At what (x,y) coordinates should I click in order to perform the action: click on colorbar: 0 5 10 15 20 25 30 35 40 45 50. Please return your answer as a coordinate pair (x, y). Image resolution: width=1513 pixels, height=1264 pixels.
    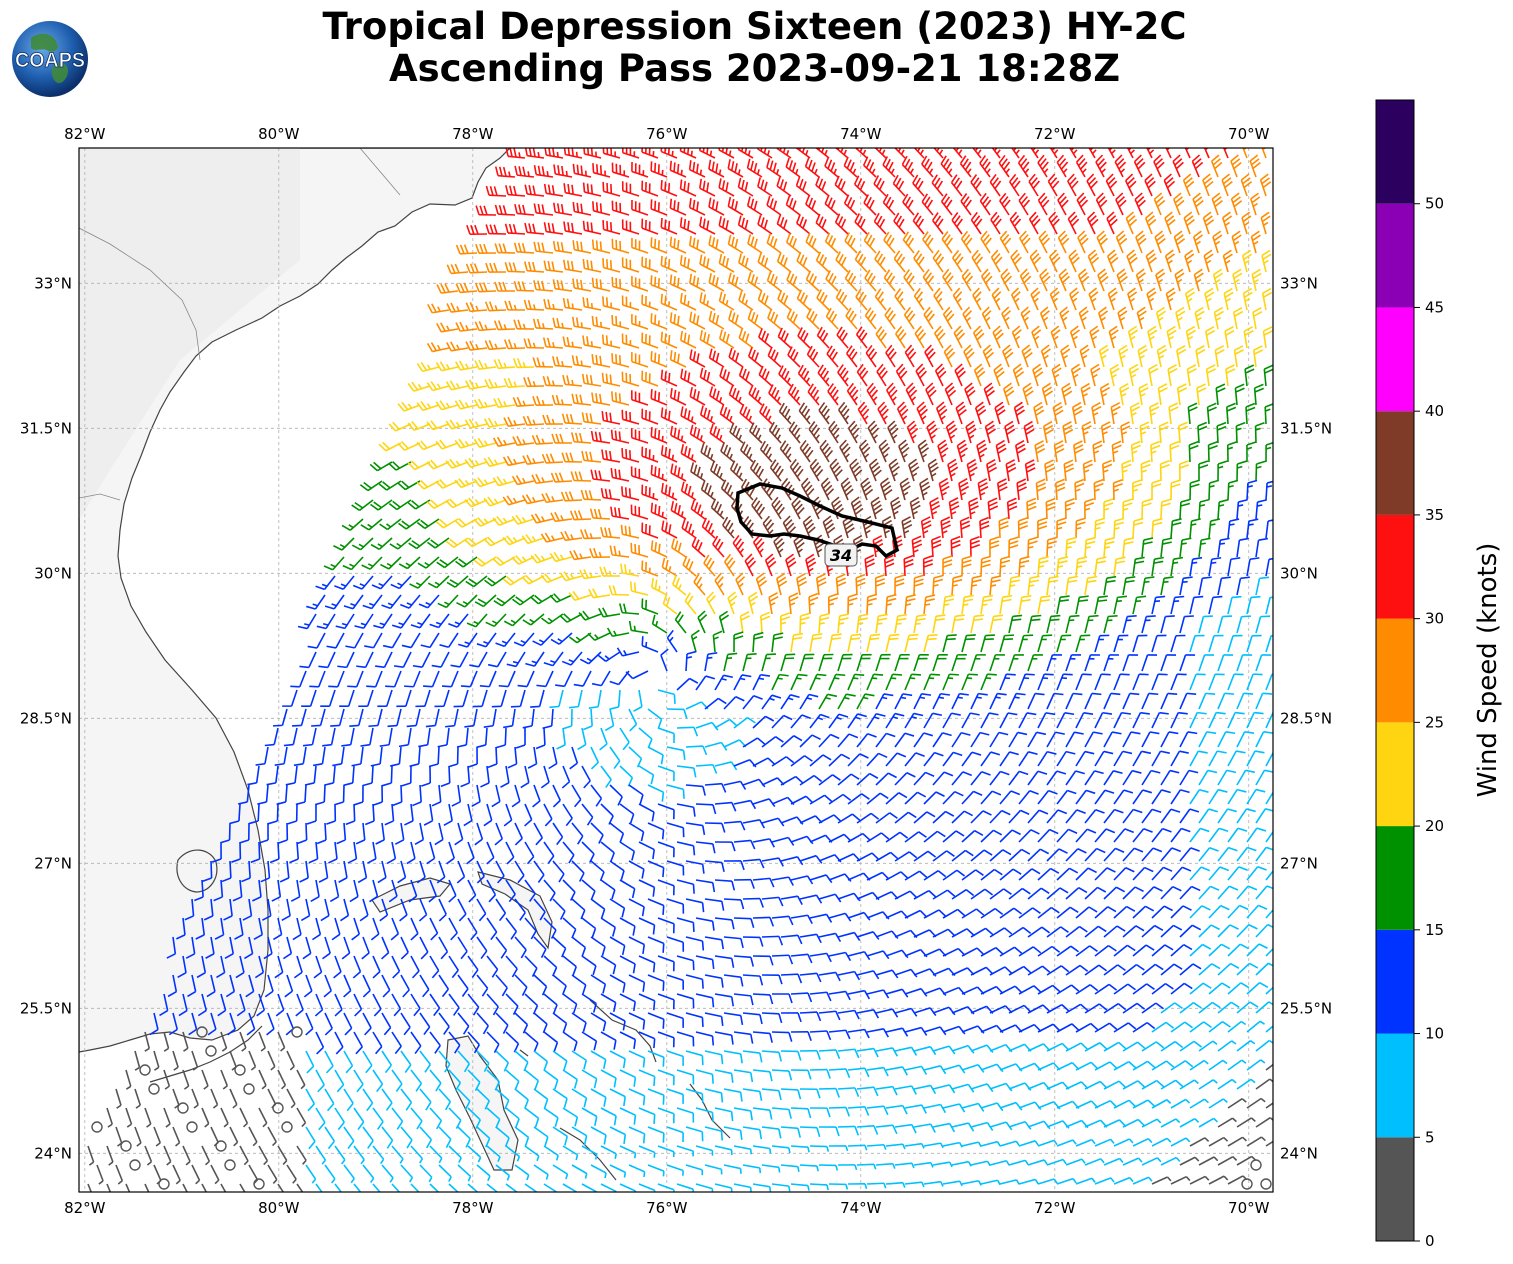
    Looking at the image, I should click on (1409, 674).